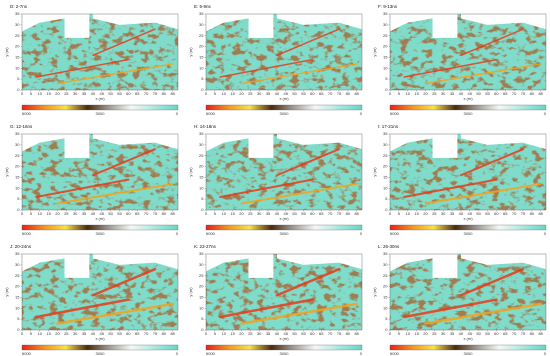 The height and width of the screenshot is (356, 550). What do you see at coordinates (21, 126) in the screenshot?
I see `panel-label: G: 12-16ns` at bounding box center [21, 126].